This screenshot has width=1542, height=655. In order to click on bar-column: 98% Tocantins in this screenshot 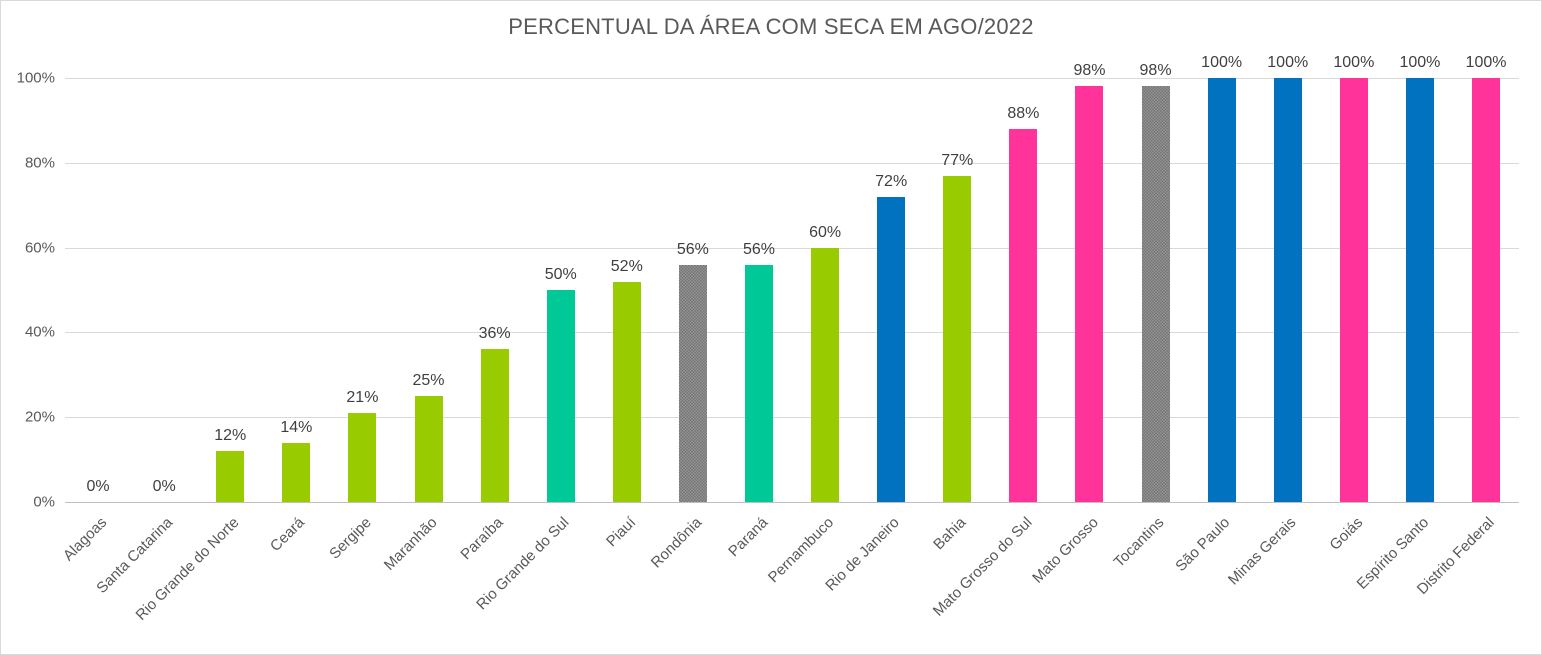, I will do `click(1150, 316)`.